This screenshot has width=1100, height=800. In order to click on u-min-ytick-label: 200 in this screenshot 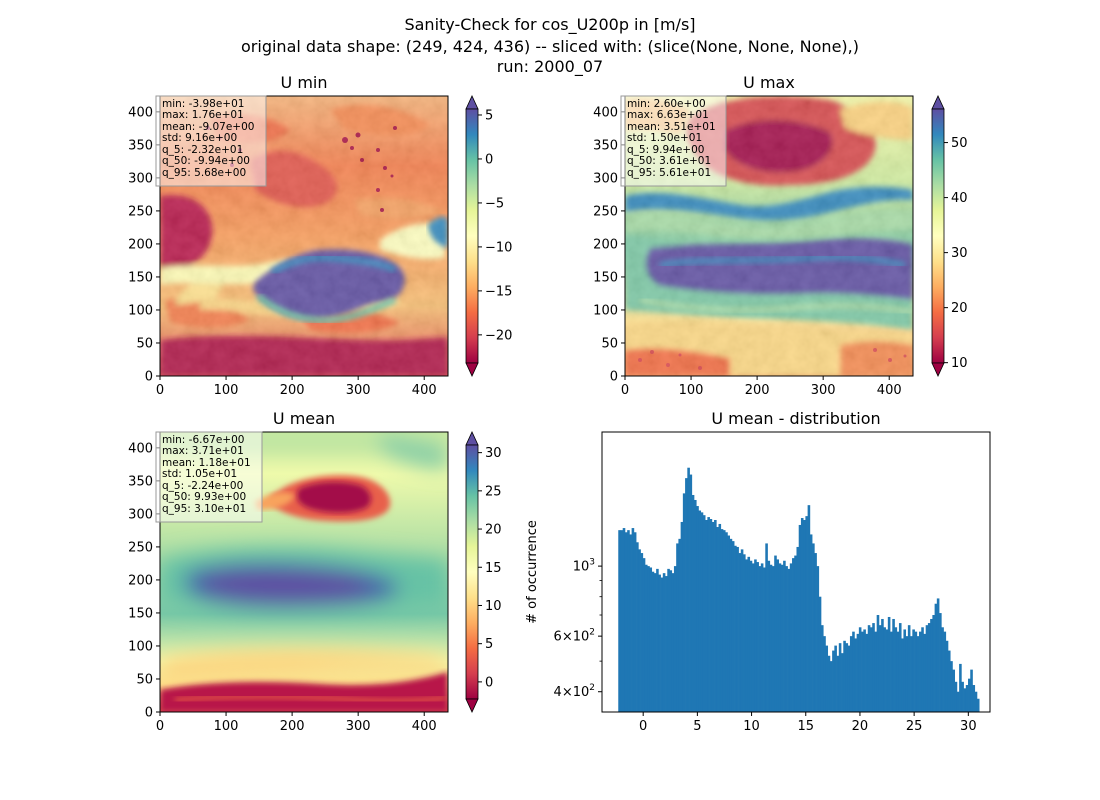, I will do `click(140, 244)`.